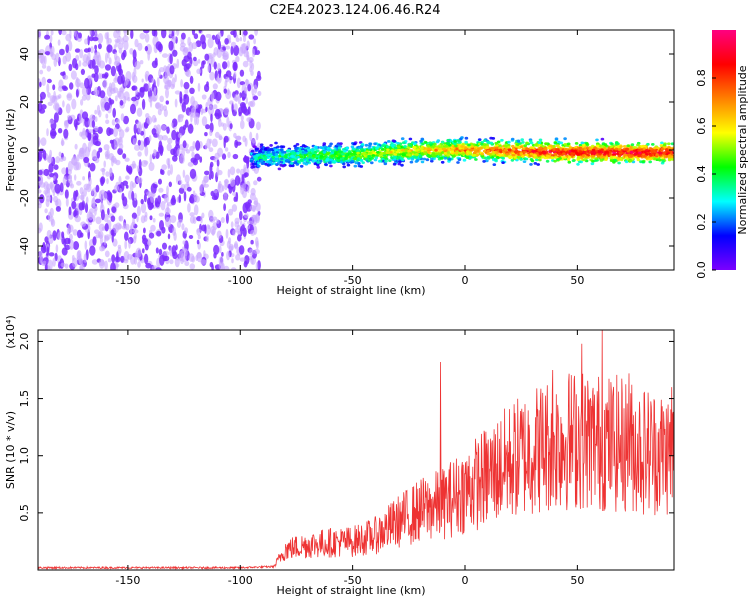 This screenshot has height=600, width=750. What do you see at coordinates (353, 580) in the screenshot?
I see `x-tick-label: -50` at bounding box center [353, 580].